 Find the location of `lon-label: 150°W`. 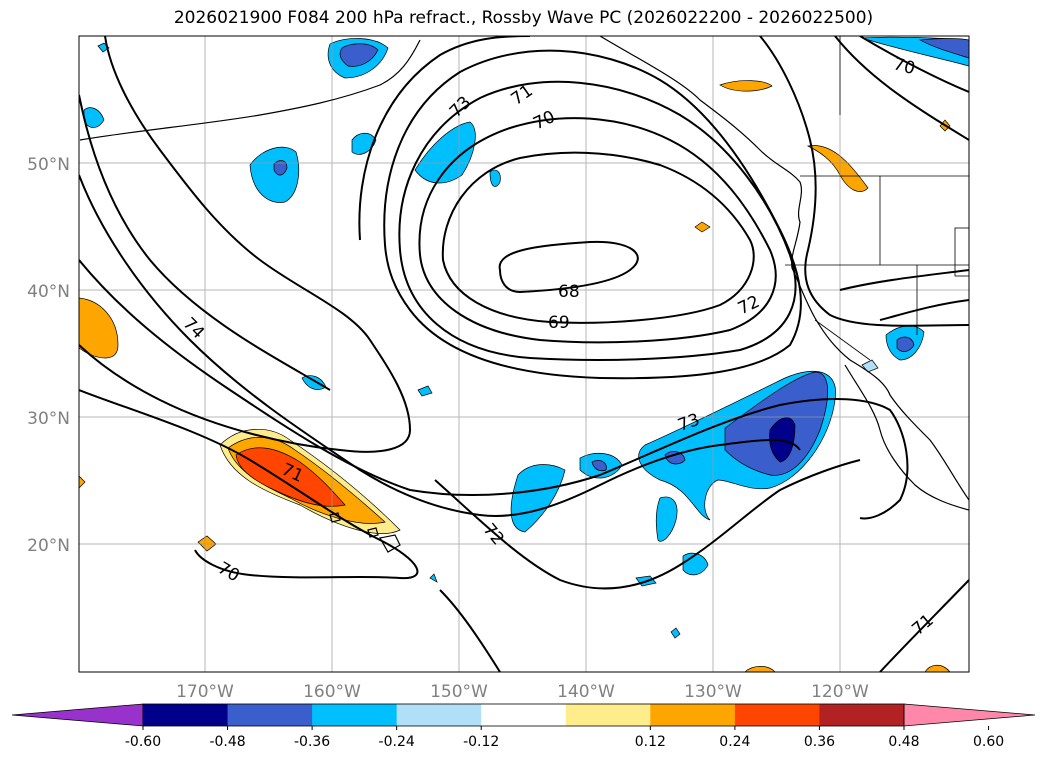

lon-label: 150°W is located at coordinates (459, 692).